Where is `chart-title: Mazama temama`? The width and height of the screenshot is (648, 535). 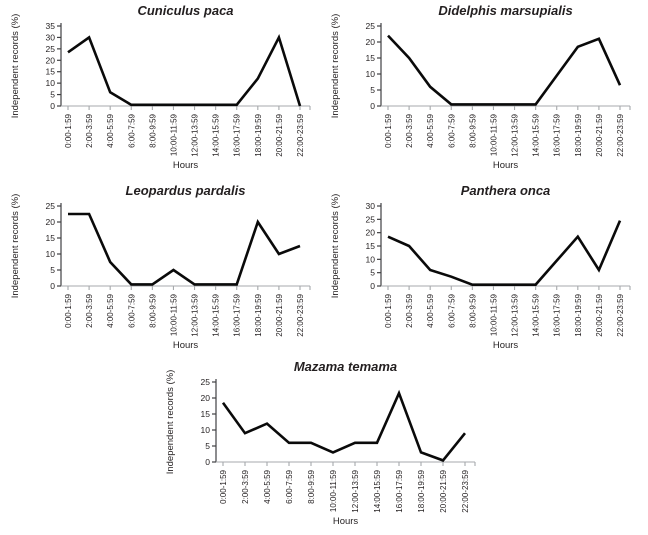 chart-title: Mazama temama is located at coordinates (345, 366).